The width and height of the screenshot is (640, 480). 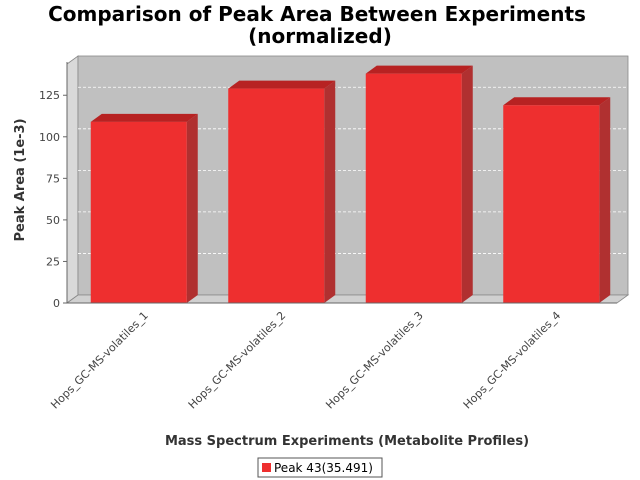 What do you see at coordinates (323, 468) in the screenshot?
I see `legend-entry-label: Peak 43(35.491)` at bounding box center [323, 468].